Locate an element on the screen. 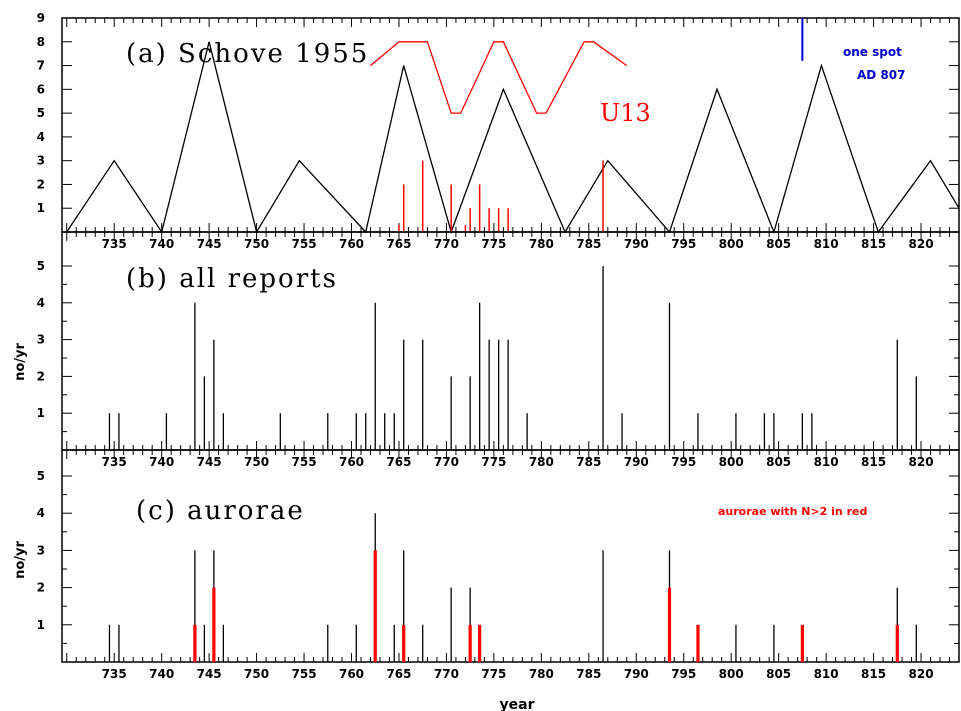 The image size is (961, 711). red-legend-note: aurorae with N>2 in red is located at coordinates (792, 511).